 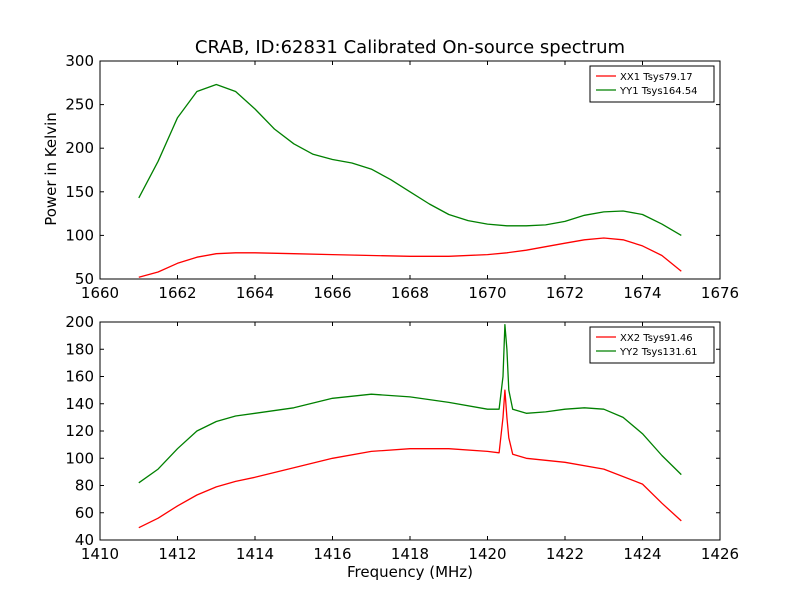 What do you see at coordinates (487, 293) in the screenshot?
I see `x-tick-label: 1670` at bounding box center [487, 293].